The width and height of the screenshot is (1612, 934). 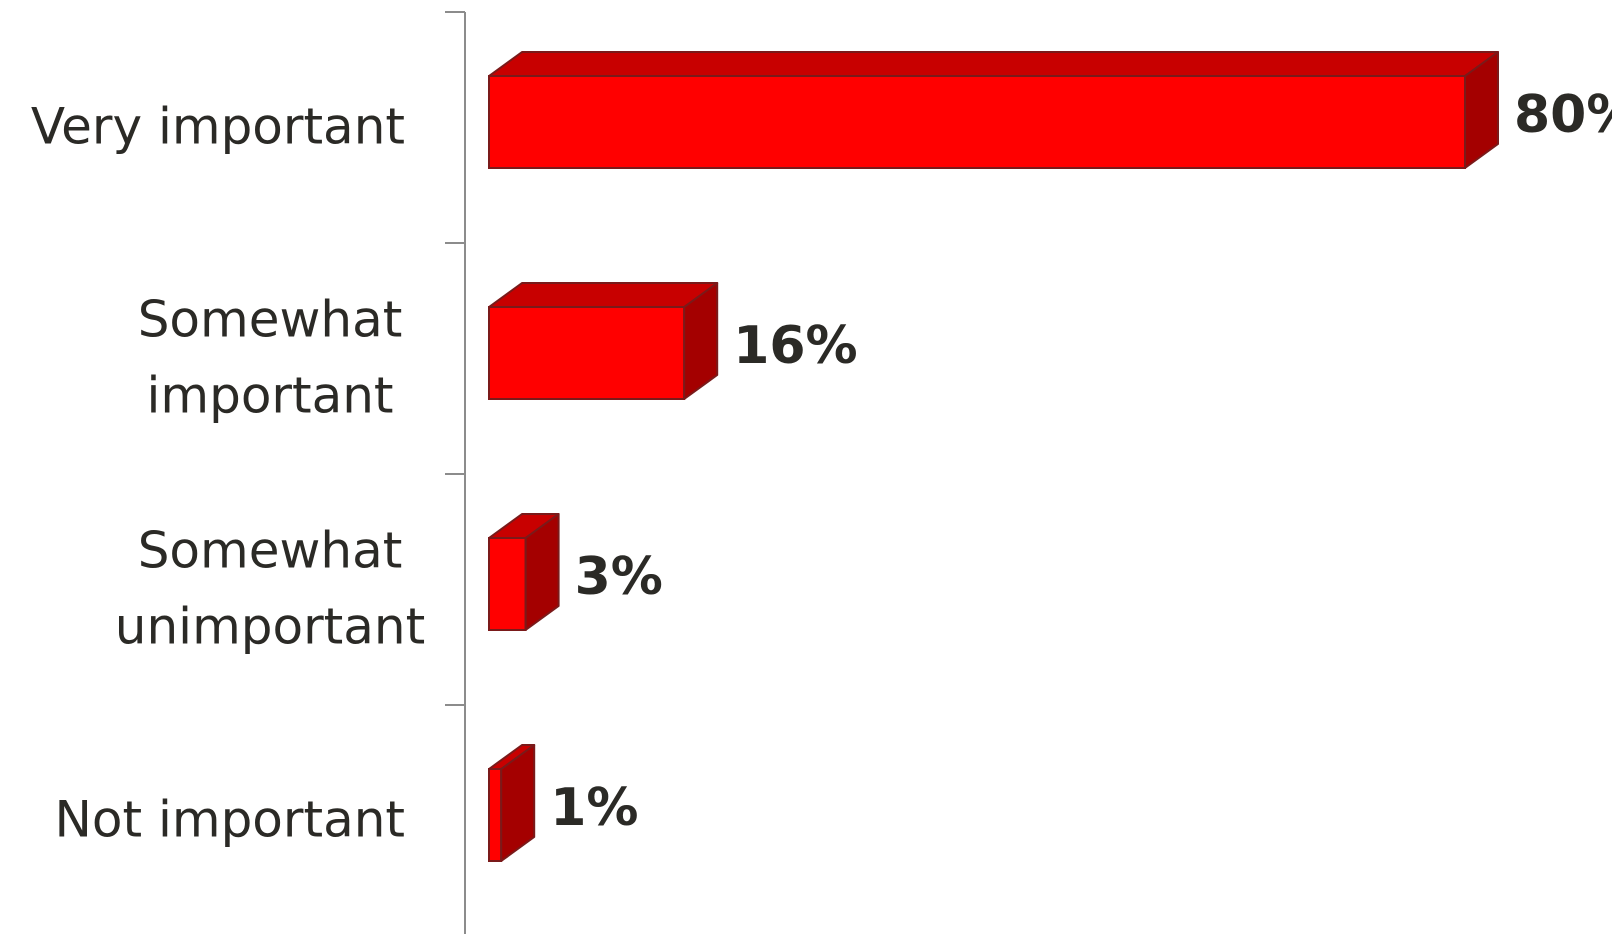 I want to click on tick-label-line: Very important, so click(x=218, y=127).